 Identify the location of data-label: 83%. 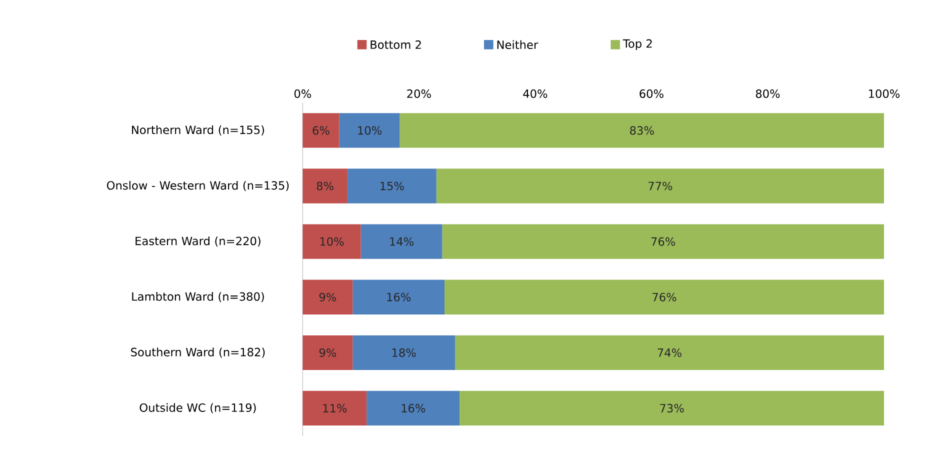
(642, 130).